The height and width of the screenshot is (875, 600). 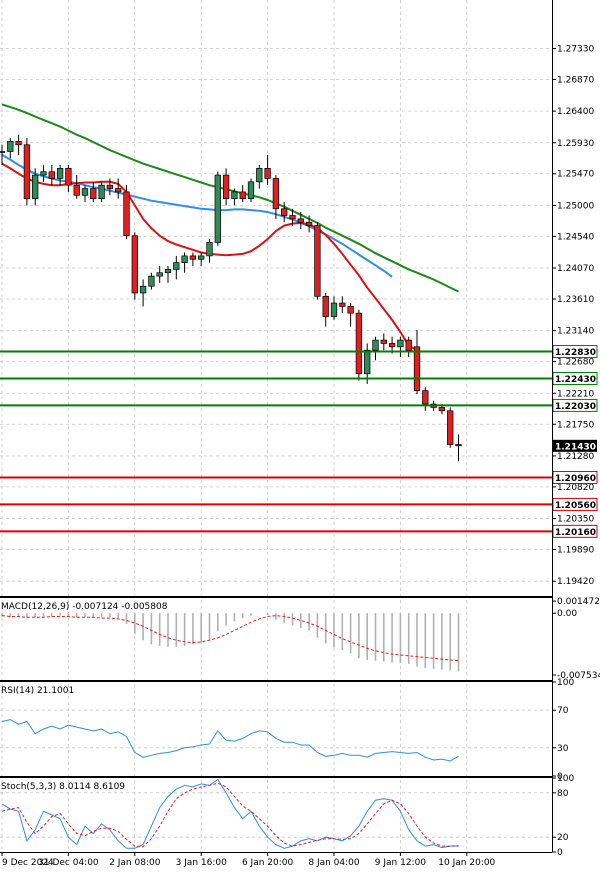 What do you see at coordinates (202, 863) in the screenshot?
I see `x-tick-label: 3 Jan 16:00` at bounding box center [202, 863].